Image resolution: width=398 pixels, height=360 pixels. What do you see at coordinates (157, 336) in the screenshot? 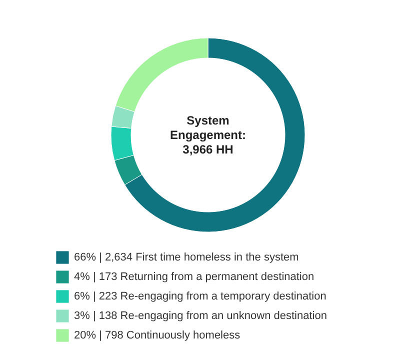
I see `legend-label: 20% | 798 Continuously homeless` at bounding box center [157, 336].